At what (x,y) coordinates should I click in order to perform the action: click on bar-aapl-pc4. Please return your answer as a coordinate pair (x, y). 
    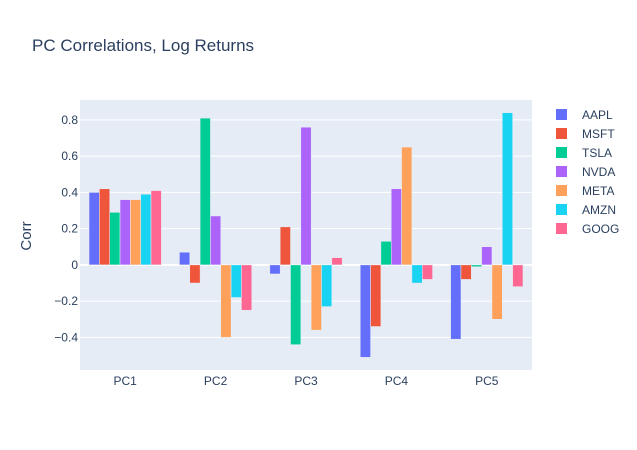
    Looking at the image, I should click on (365, 311).